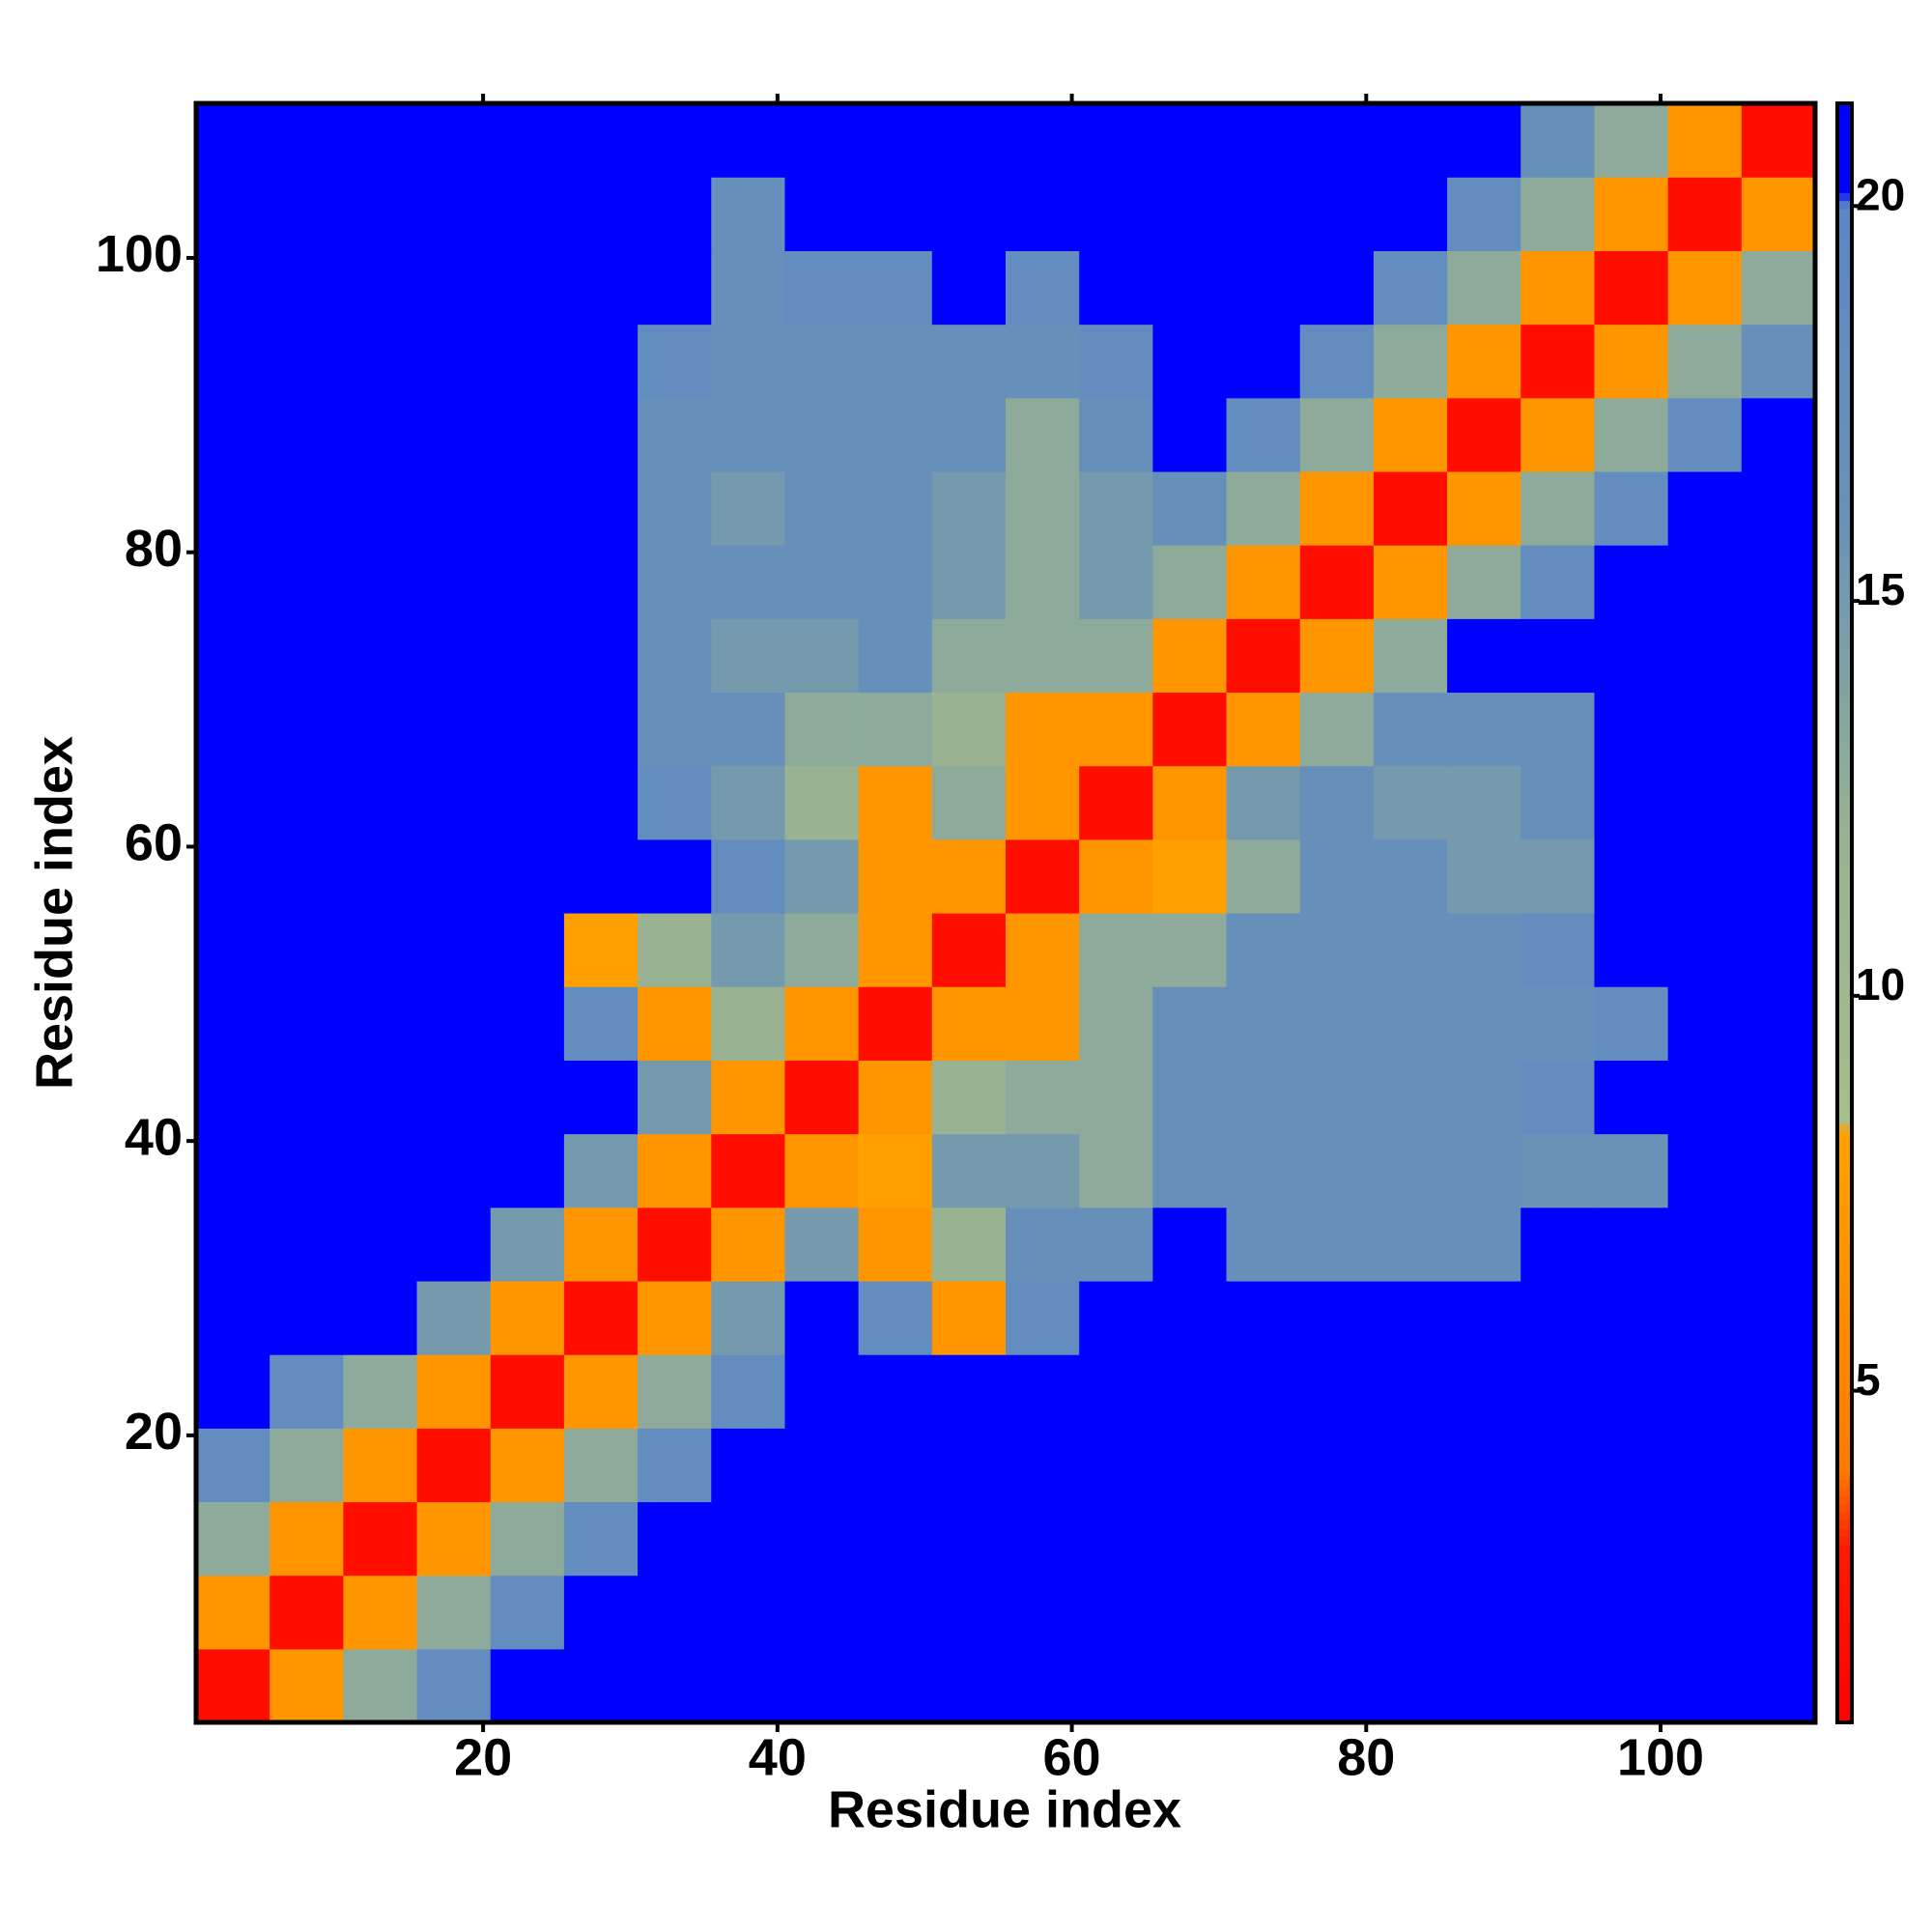 This screenshot has height=1932, width=1932. What do you see at coordinates (1844, 912) in the screenshot?
I see `colorbar-frame` at bounding box center [1844, 912].